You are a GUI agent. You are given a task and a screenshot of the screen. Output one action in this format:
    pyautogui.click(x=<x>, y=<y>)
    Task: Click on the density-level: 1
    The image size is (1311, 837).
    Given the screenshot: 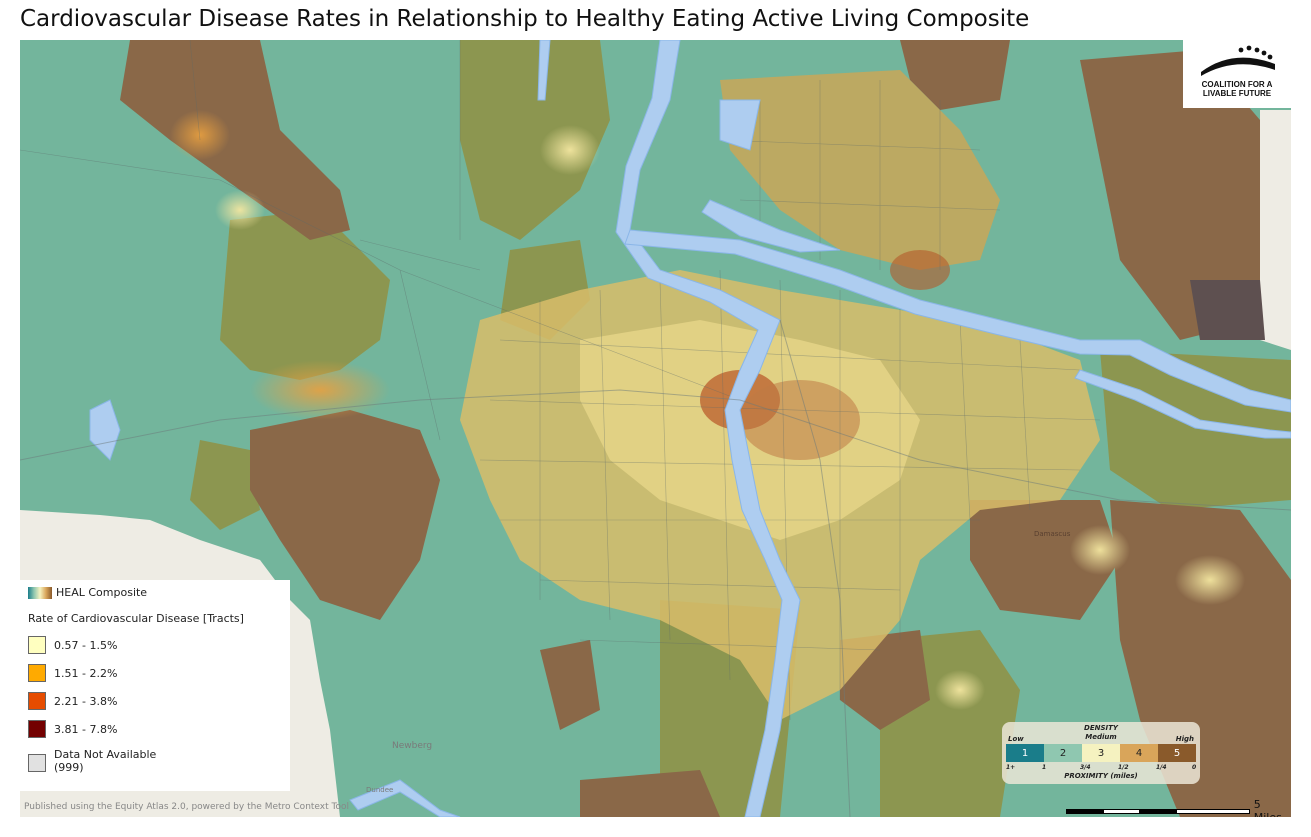 What is the action you would take?
    pyautogui.click(x=1025, y=753)
    